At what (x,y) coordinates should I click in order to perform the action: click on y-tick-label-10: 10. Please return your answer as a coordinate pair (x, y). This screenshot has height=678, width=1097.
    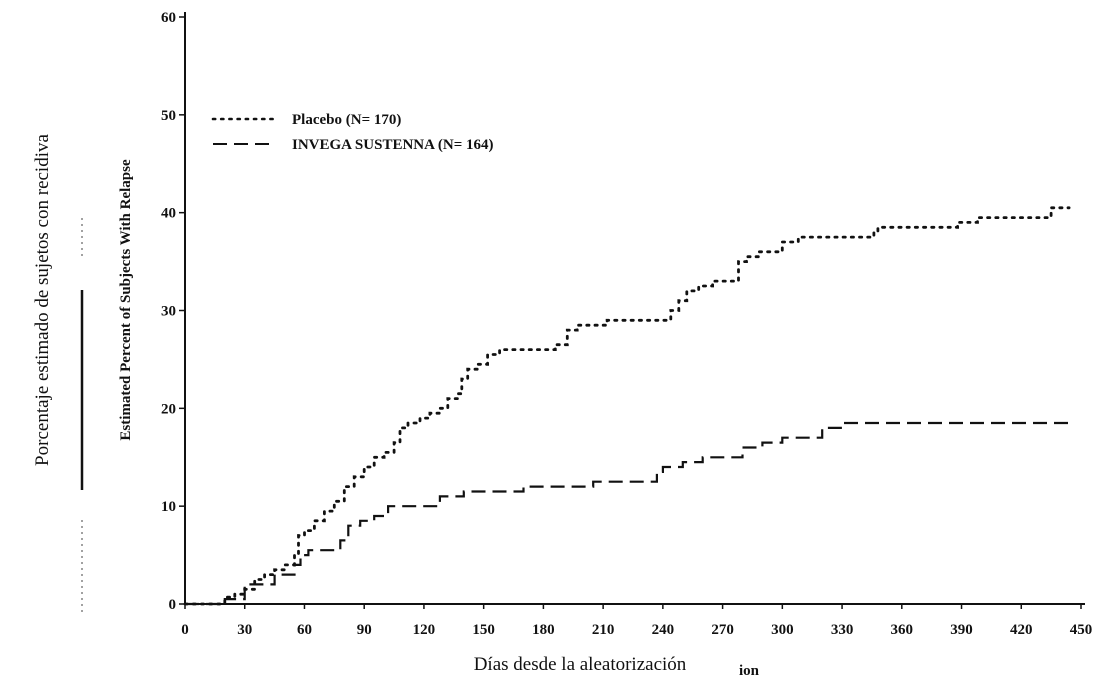
    Looking at the image, I should click on (168, 507).